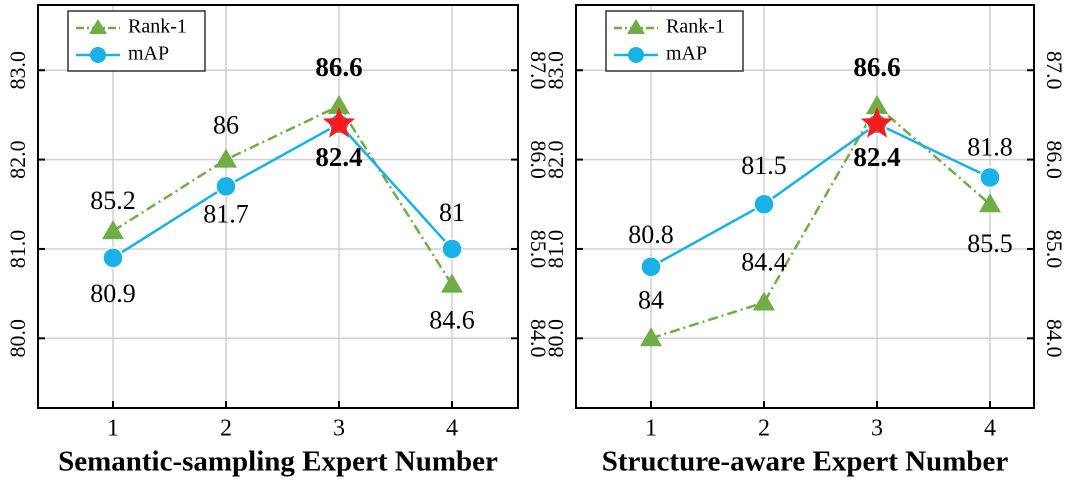 The image size is (1079, 484). Describe the element at coordinates (113, 293) in the screenshot. I see `data-label: 80.9` at that location.